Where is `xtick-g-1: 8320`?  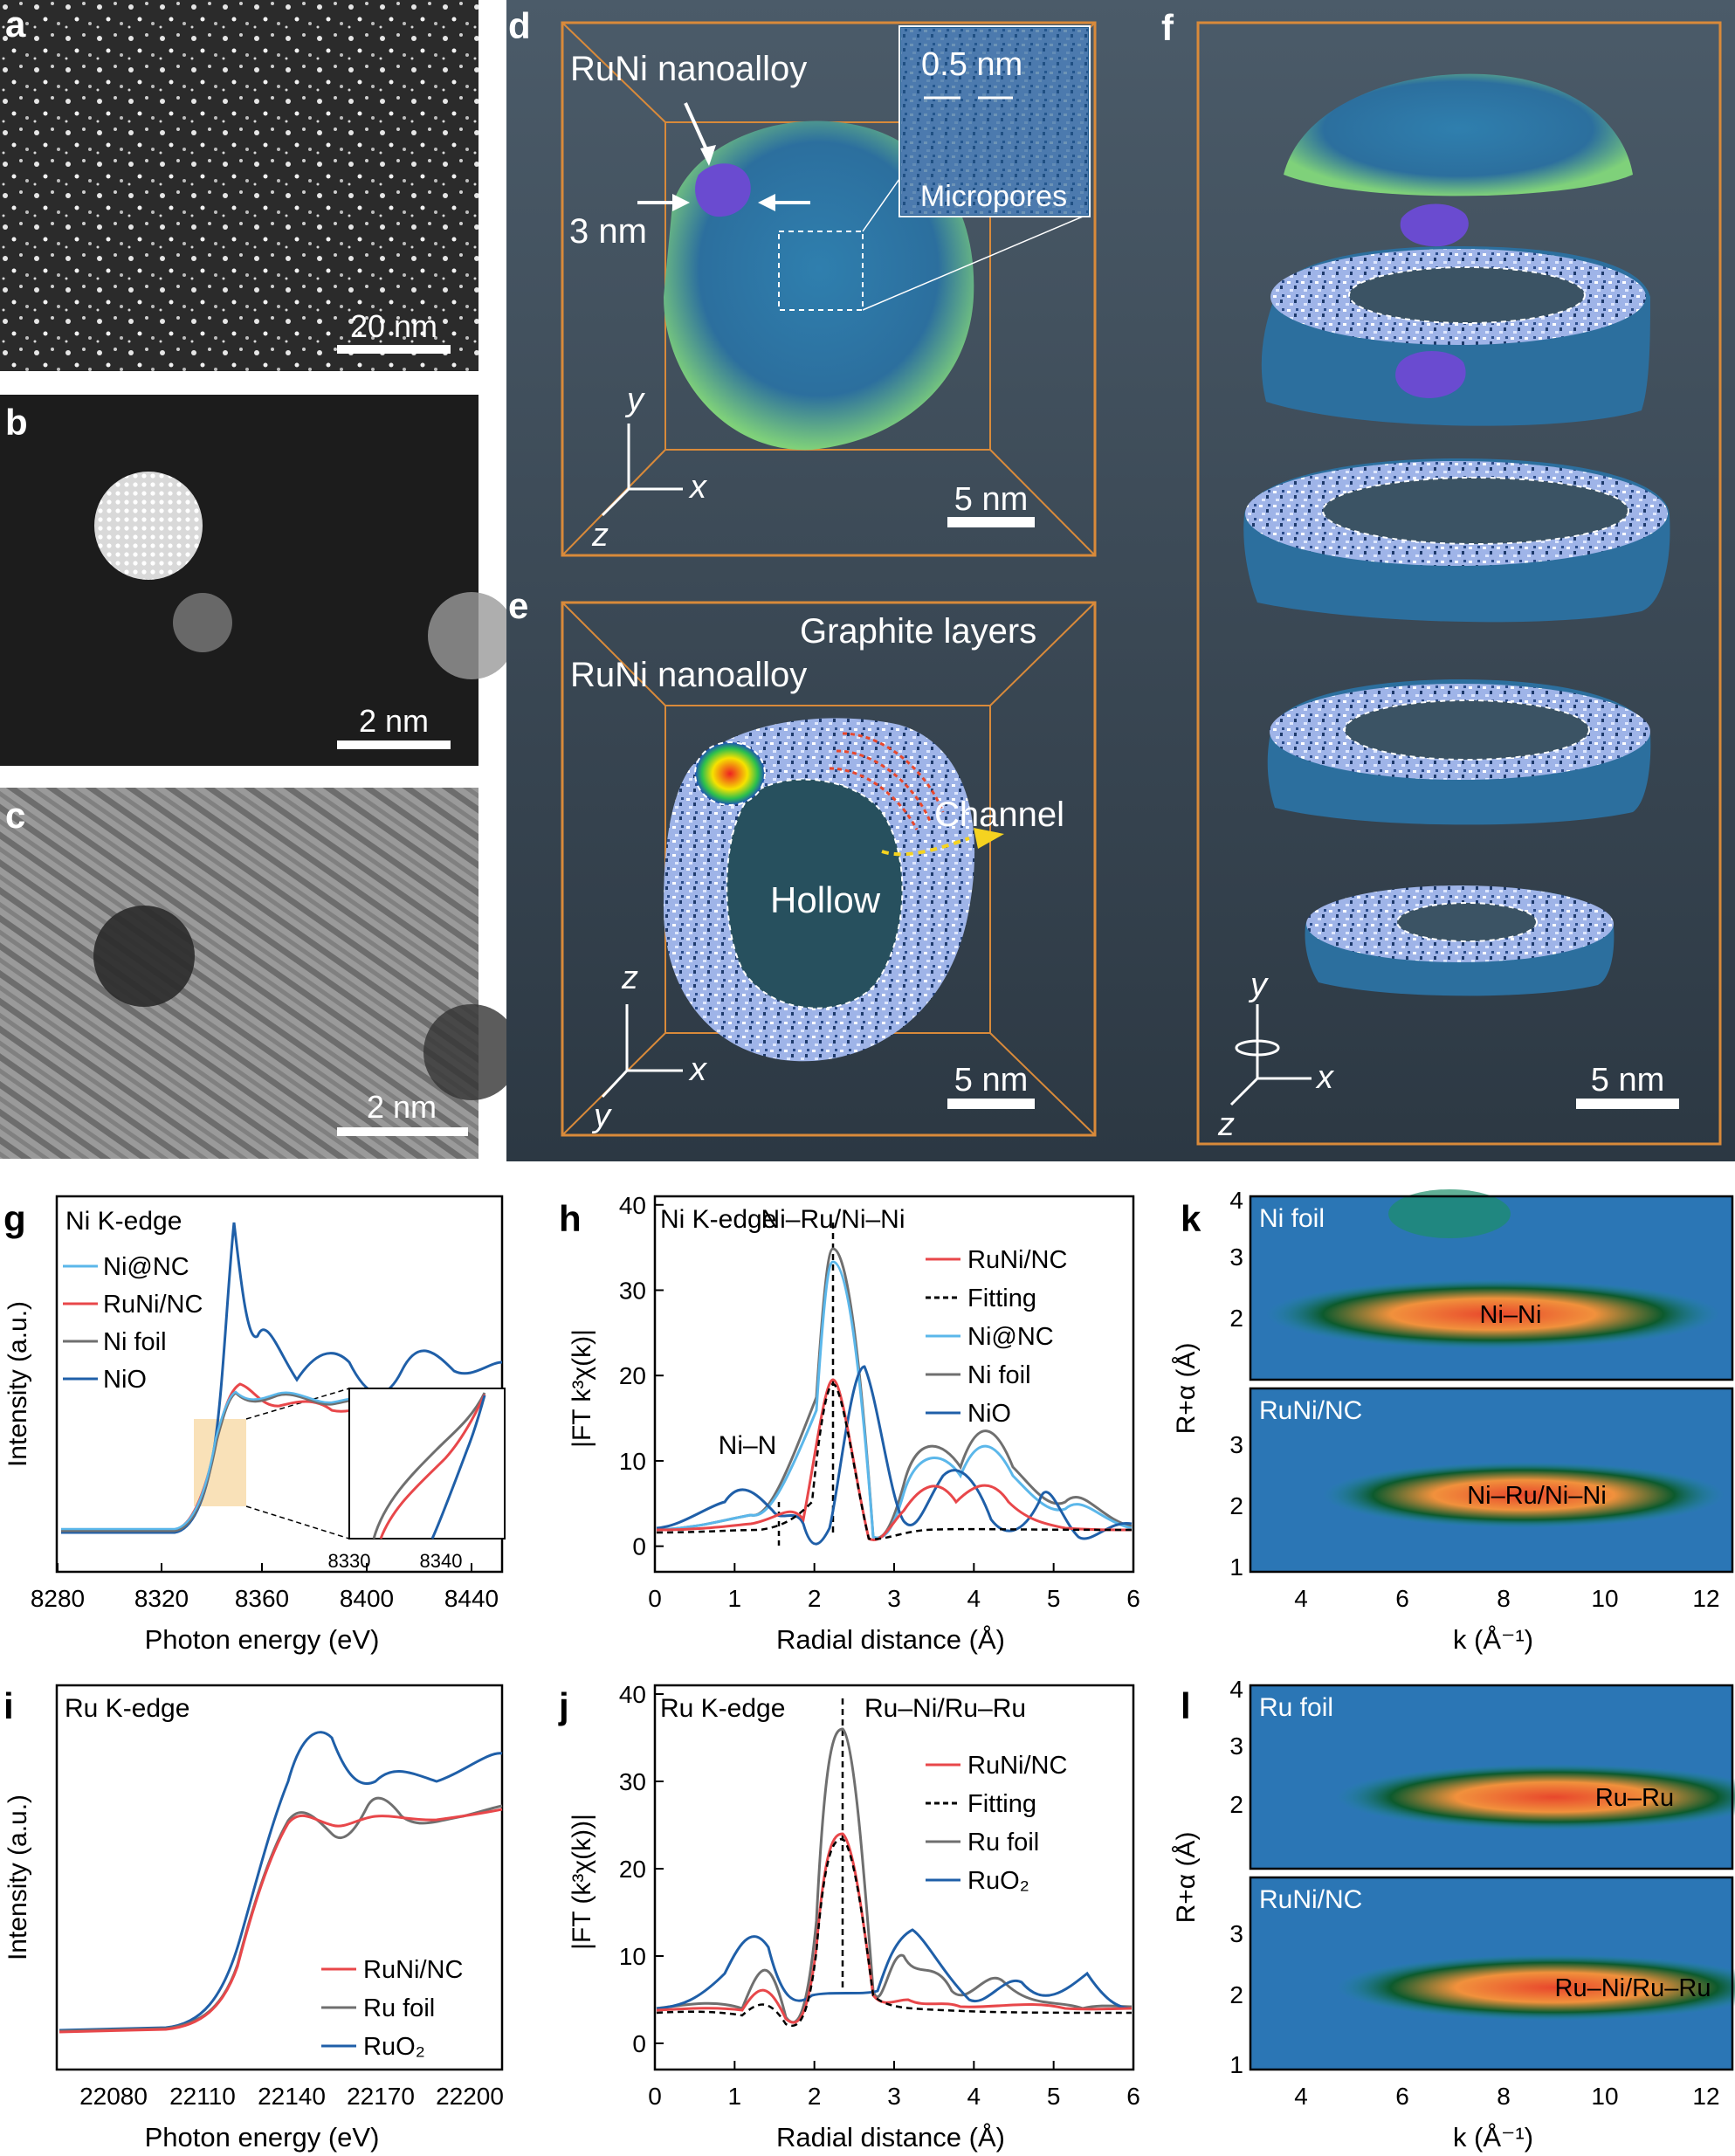 xtick-g-1: 8320 is located at coordinates (161, 1598).